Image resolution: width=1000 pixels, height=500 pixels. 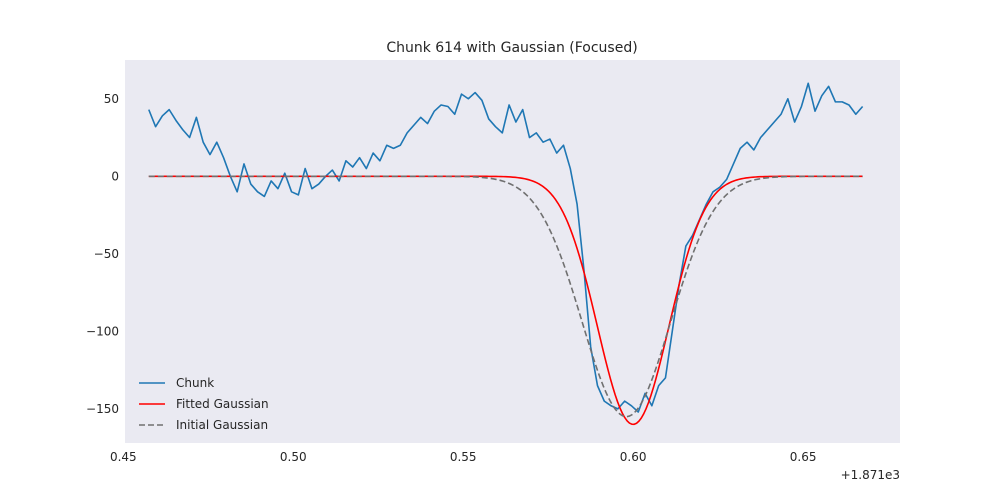 I want to click on x-tick-label: 0.55, so click(x=463, y=457).